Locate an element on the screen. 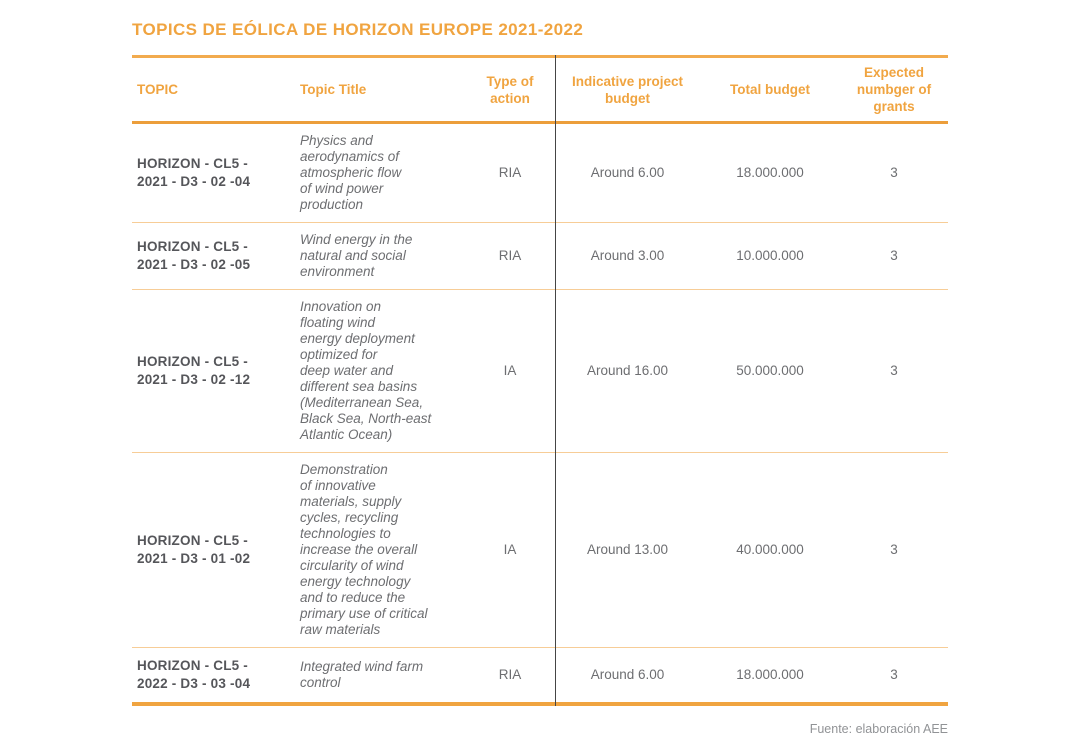  total-budget-cell: 10.000.000 is located at coordinates (770, 255).